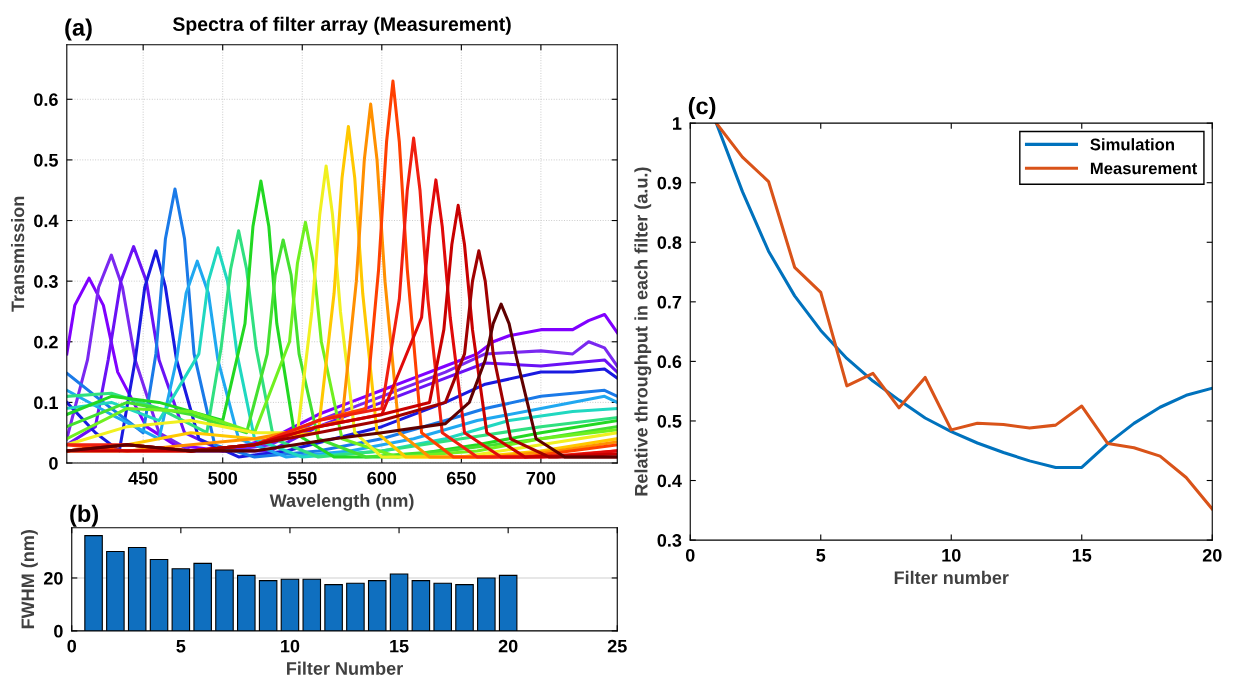  I want to click on line-series, so click(342, 380).